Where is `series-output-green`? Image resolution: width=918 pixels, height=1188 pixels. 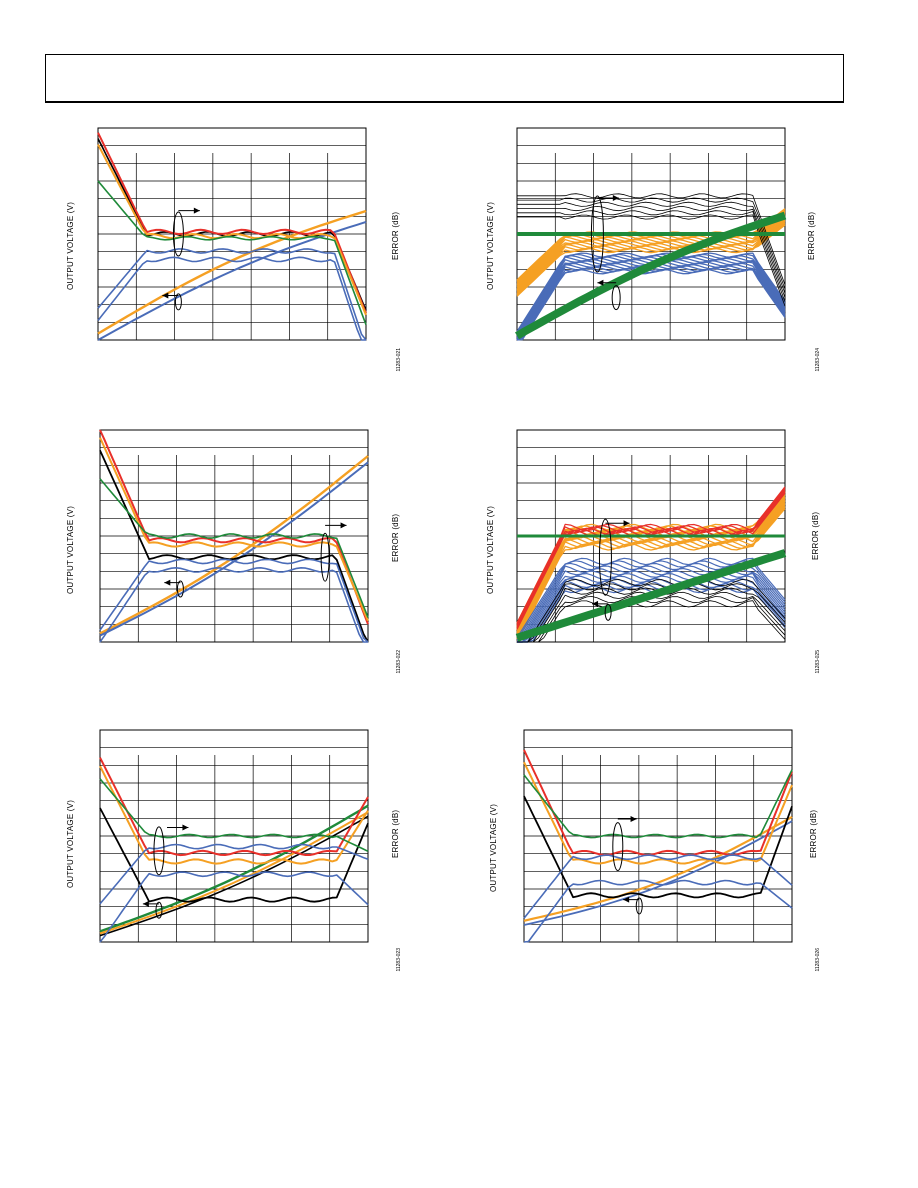
series-output-green is located at coordinates (234, 868).